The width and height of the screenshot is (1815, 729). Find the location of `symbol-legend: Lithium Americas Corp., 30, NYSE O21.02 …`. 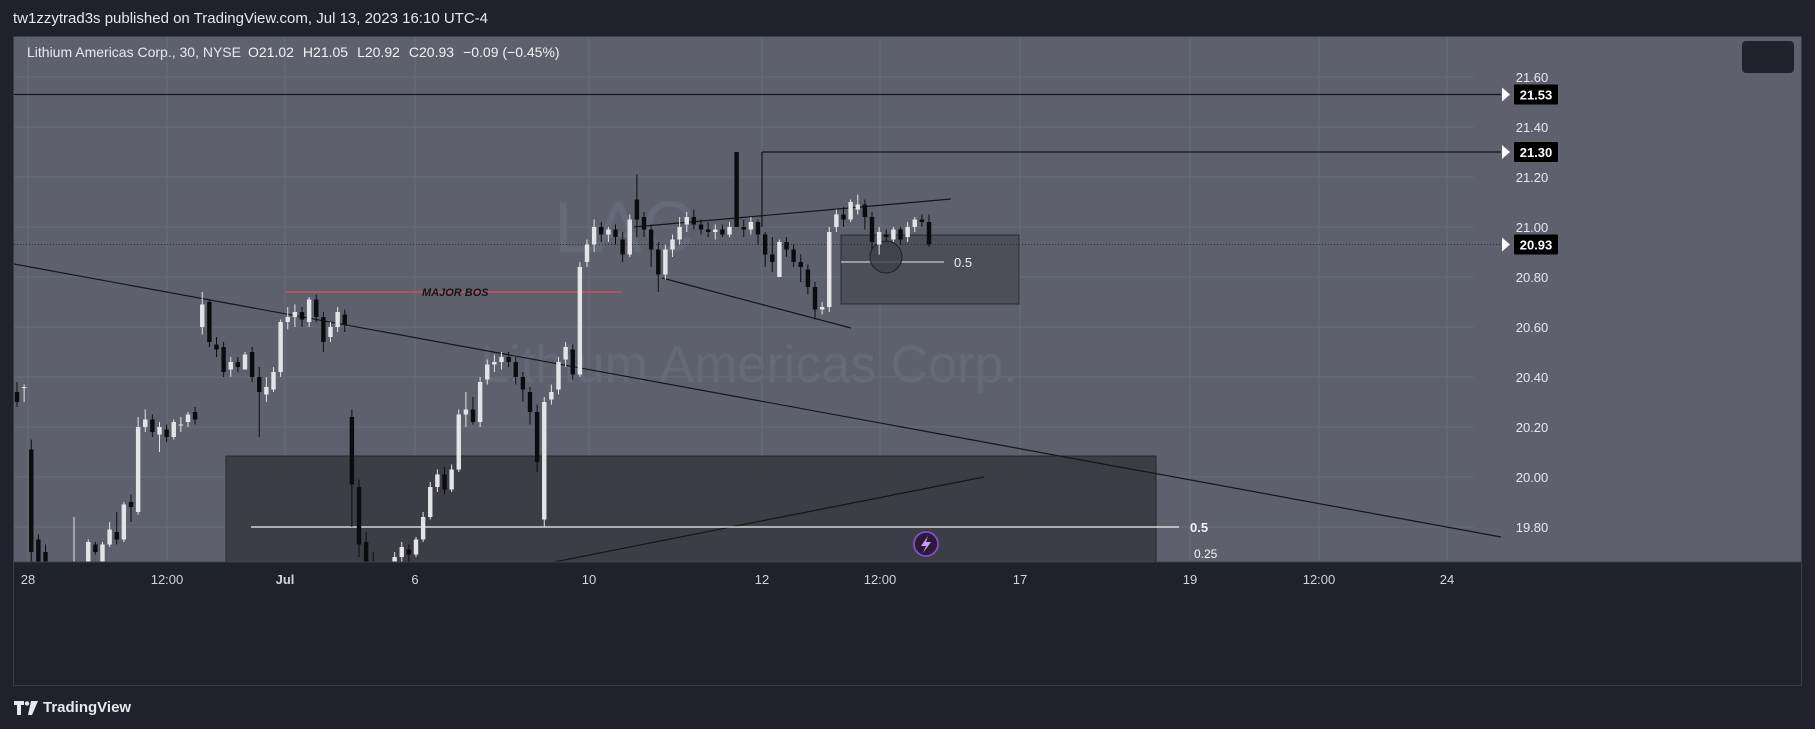

symbol-legend: Lithium Americas Corp., 30, NYSE O21.02 … is located at coordinates (293, 52).